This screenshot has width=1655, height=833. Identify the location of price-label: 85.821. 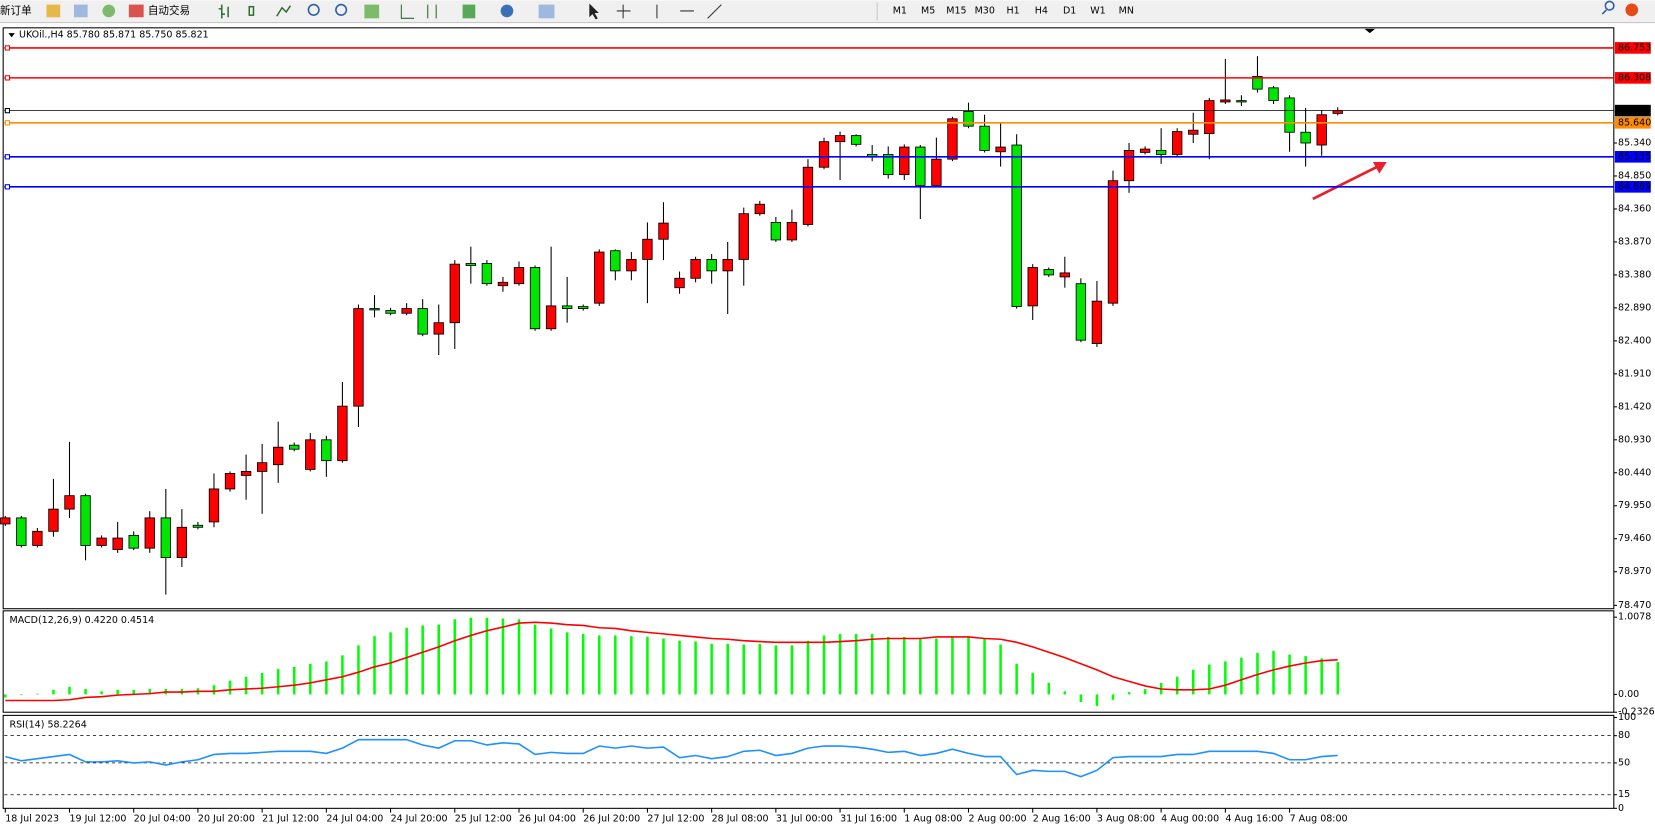
(1634, 110).